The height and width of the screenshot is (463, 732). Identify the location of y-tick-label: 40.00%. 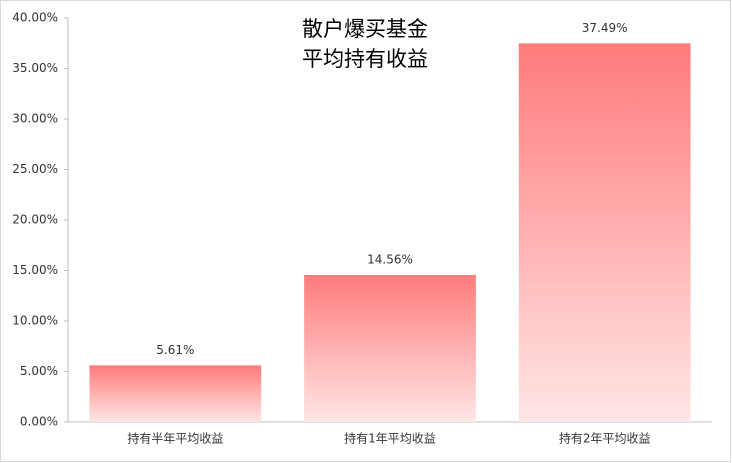
(35, 18).